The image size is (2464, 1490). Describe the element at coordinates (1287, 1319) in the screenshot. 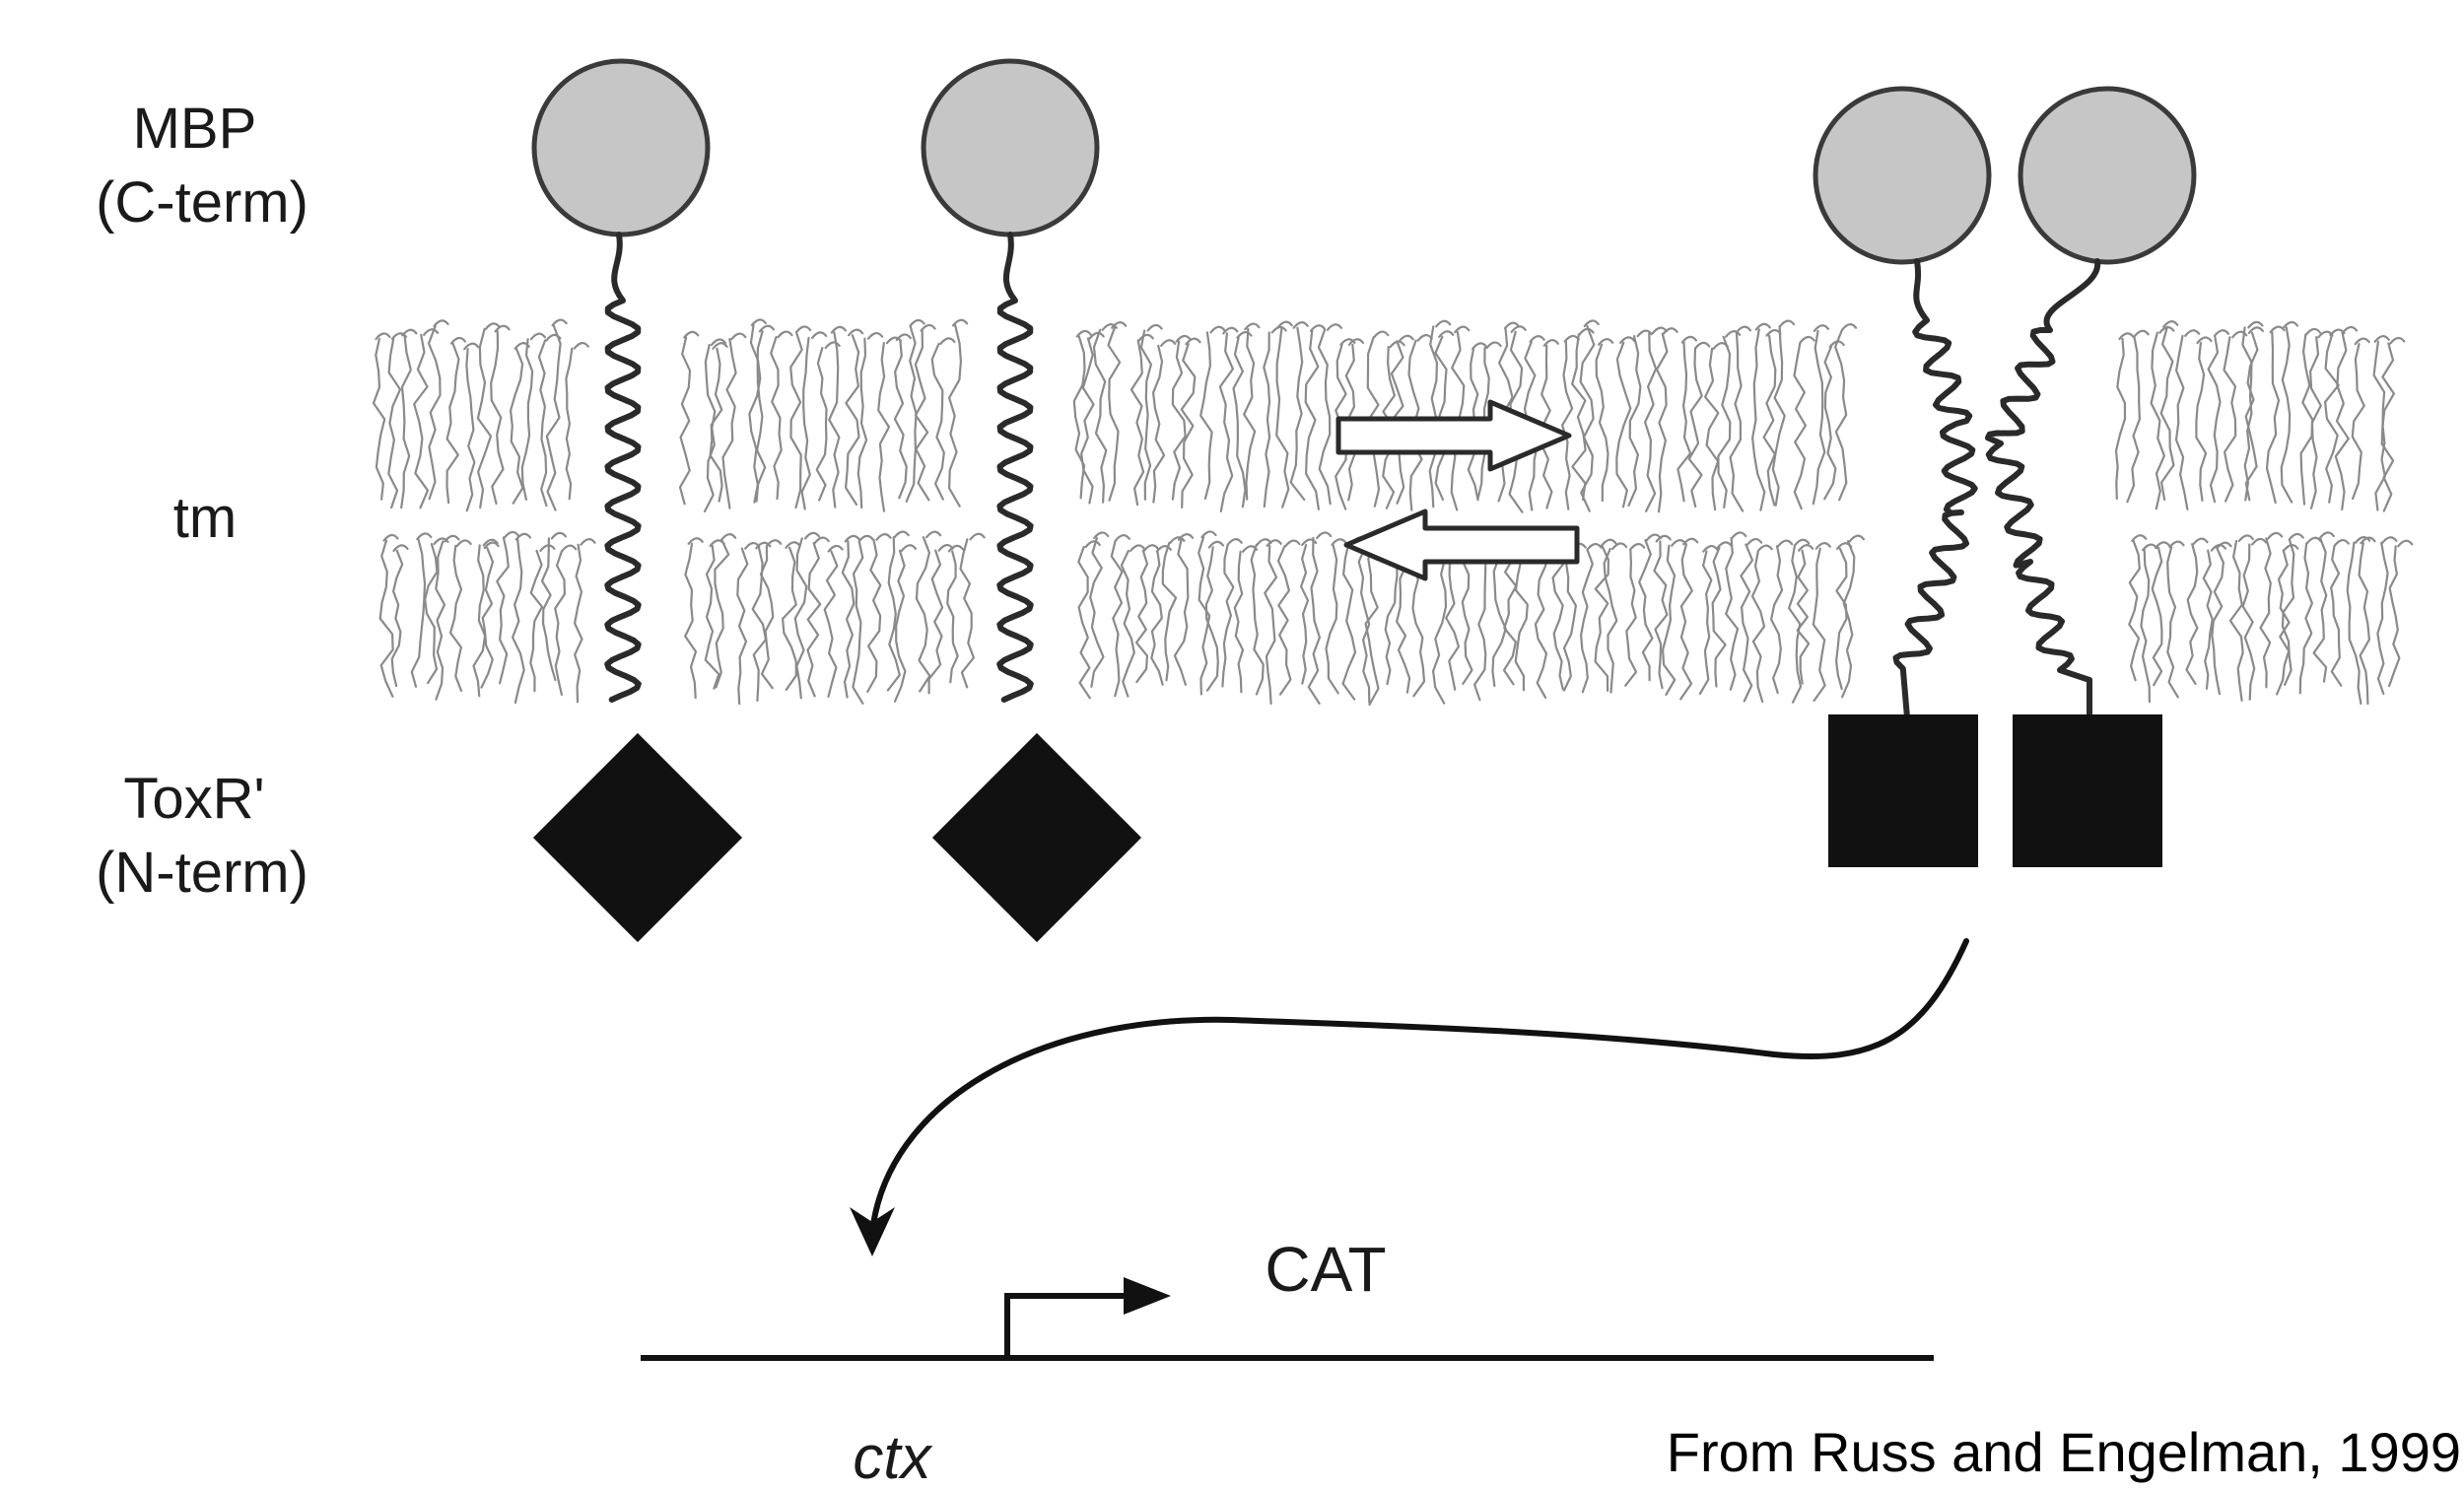

I see `reporter-gene` at that location.